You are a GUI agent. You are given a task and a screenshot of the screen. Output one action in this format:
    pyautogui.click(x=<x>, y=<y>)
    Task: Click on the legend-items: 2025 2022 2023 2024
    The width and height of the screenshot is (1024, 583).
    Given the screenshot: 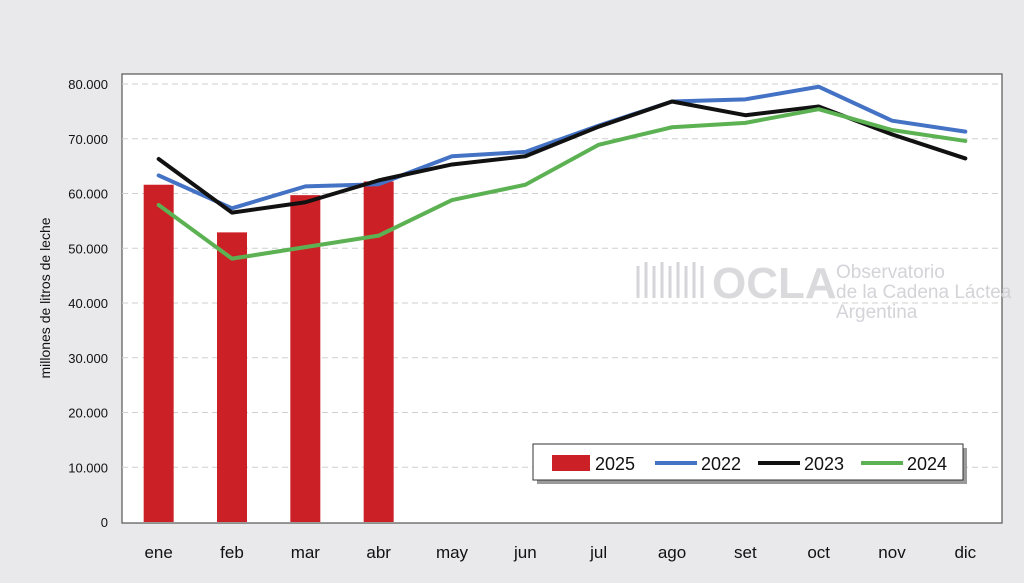 What is the action you would take?
    pyautogui.click(x=749, y=464)
    